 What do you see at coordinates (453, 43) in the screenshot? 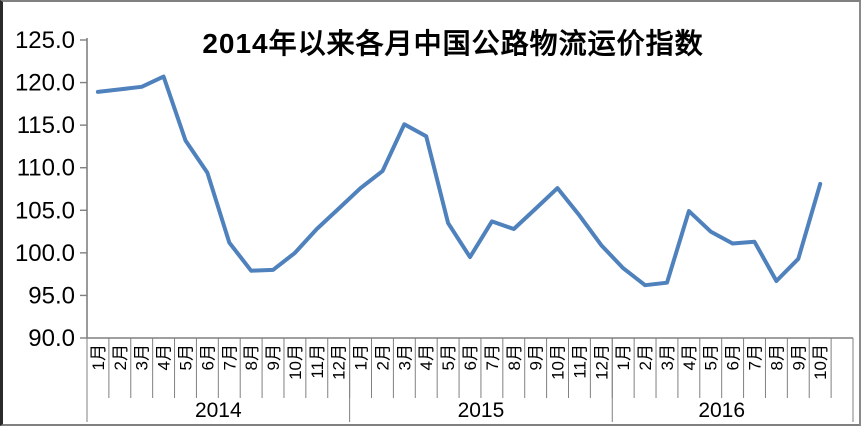
I see `chart-title: 2014年以来各月中国公路物流运价指数` at bounding box center [453, 43].